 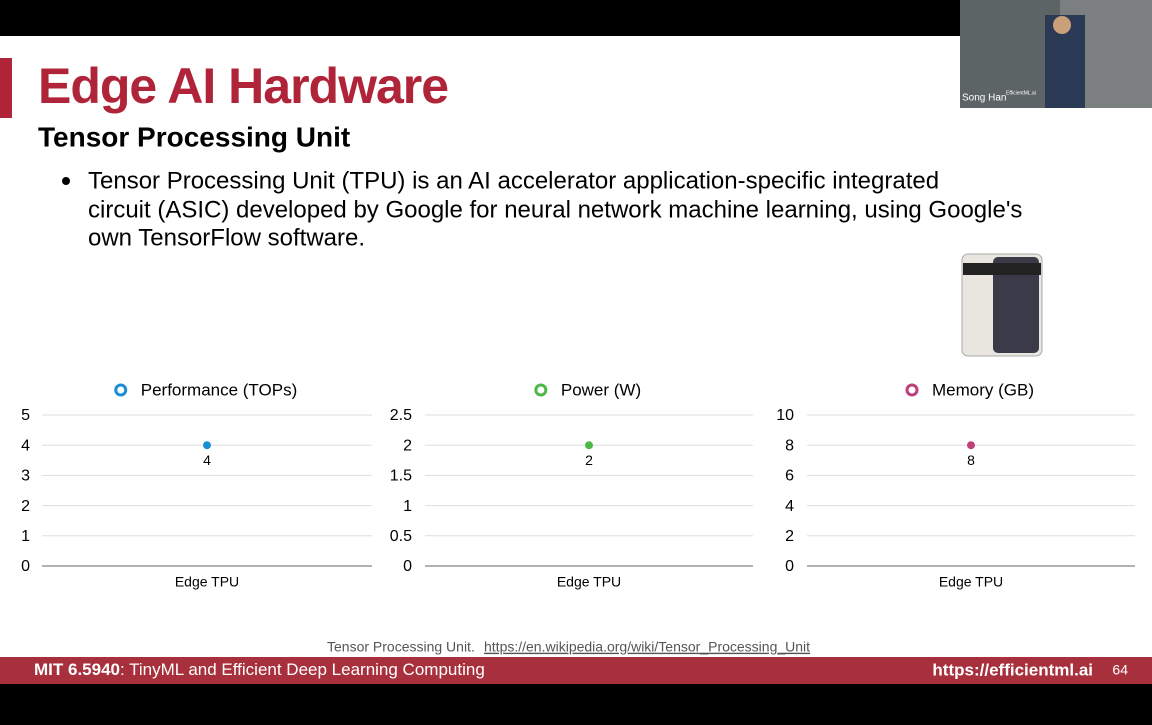 I want to click on y-tick-label: 5, so click(x=25, y=415).